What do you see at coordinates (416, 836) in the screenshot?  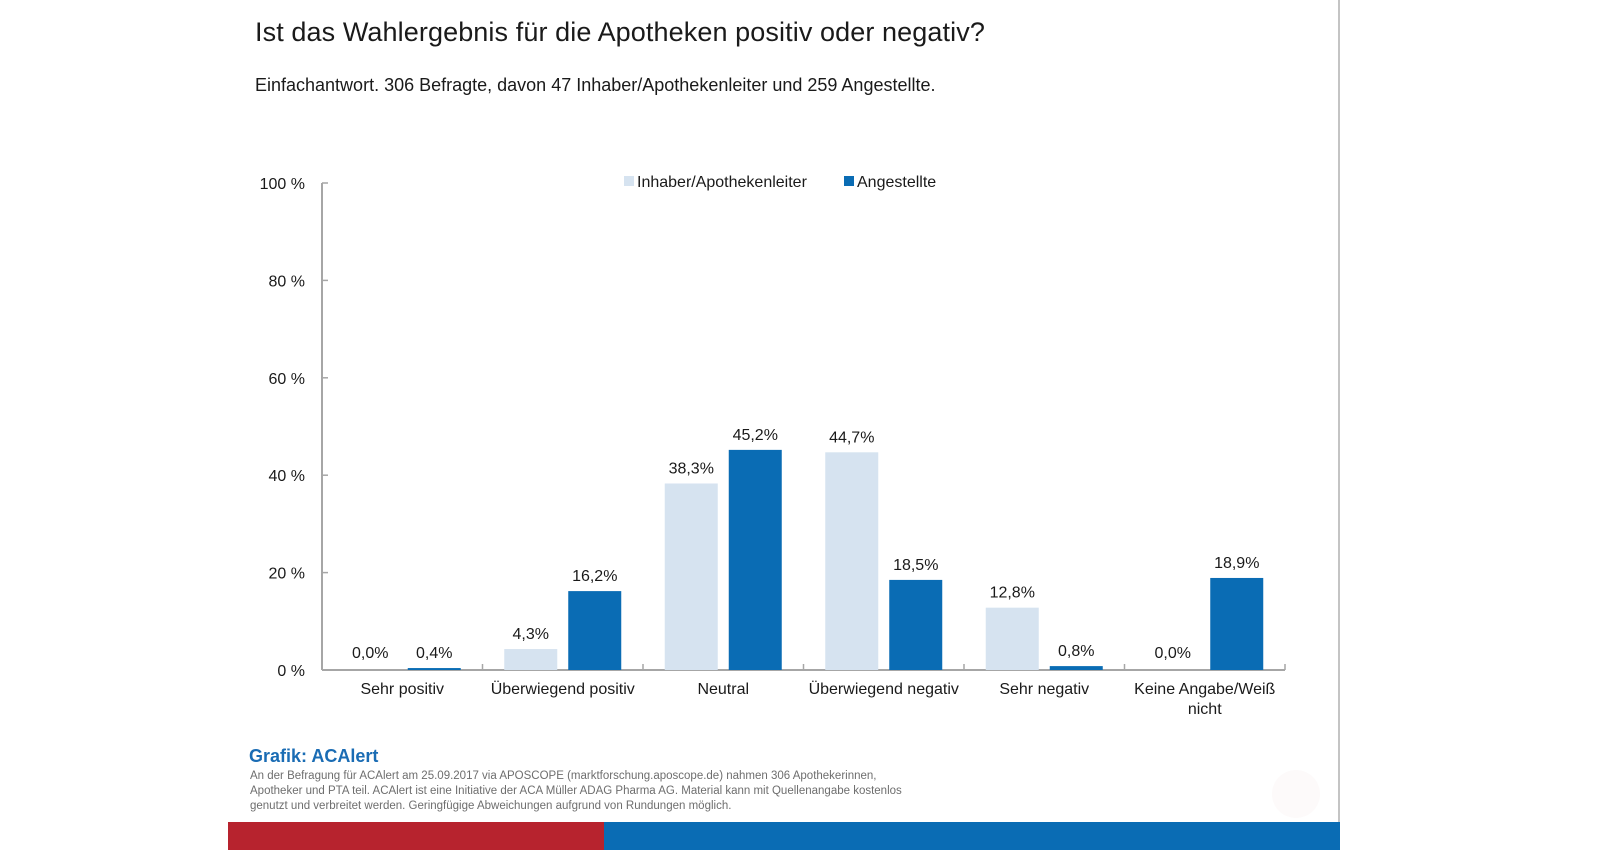 I see `footer-stripe-red` at bounding box center [416, 836].